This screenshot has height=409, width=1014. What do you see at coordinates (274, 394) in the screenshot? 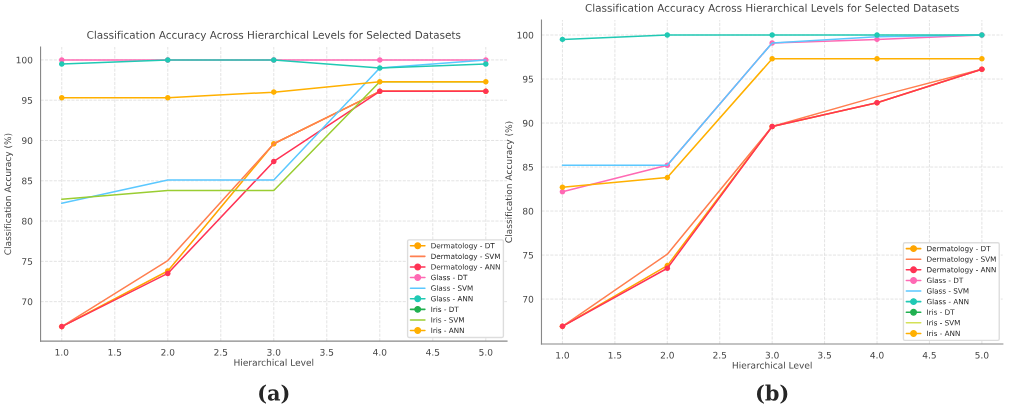
I see `text: (a)` at bounding box center [274, 394].